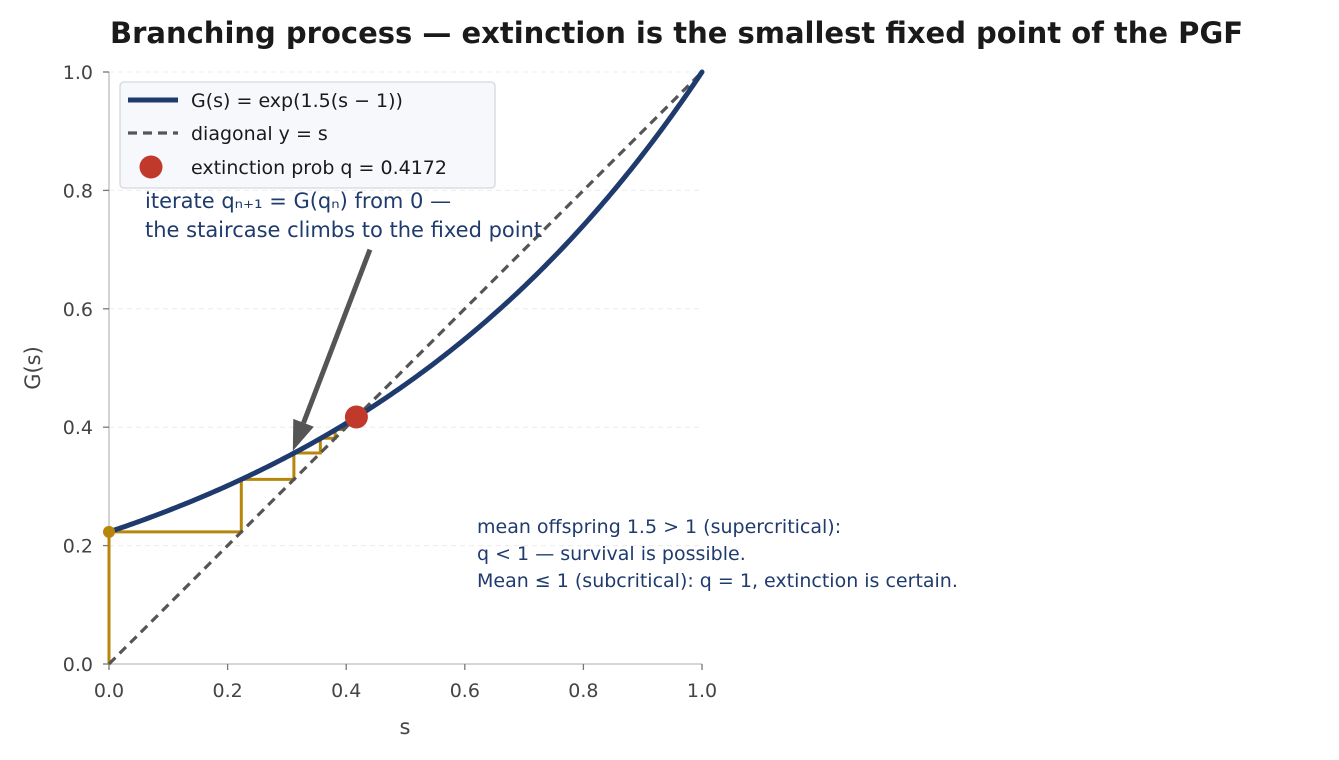 The height and width of the screenshot is (760, 1339). What do you see at coordinates (465, 691) in the screenshot?
I see `x-tick-label-3: 0.6` at bounding box center [465, 691].